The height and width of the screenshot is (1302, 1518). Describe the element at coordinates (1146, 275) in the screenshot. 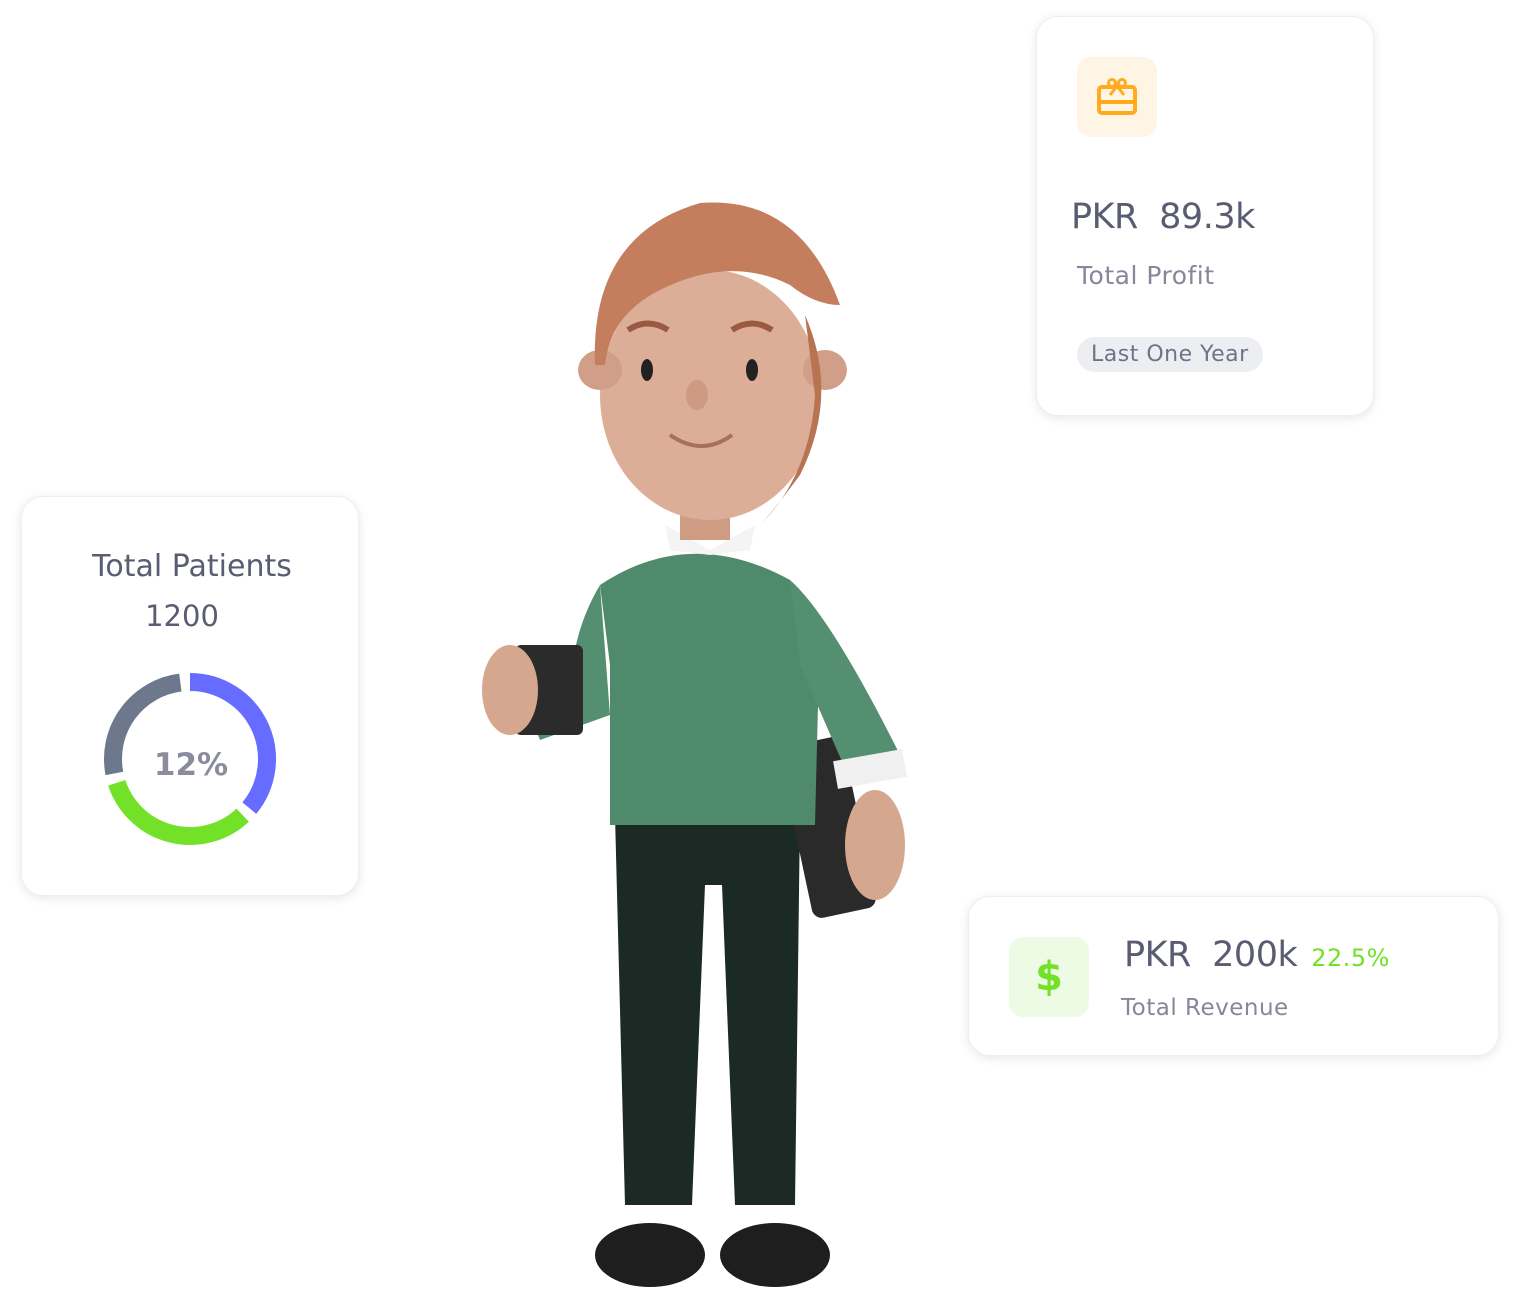

I see `profit-label: Total Profit` at that location.